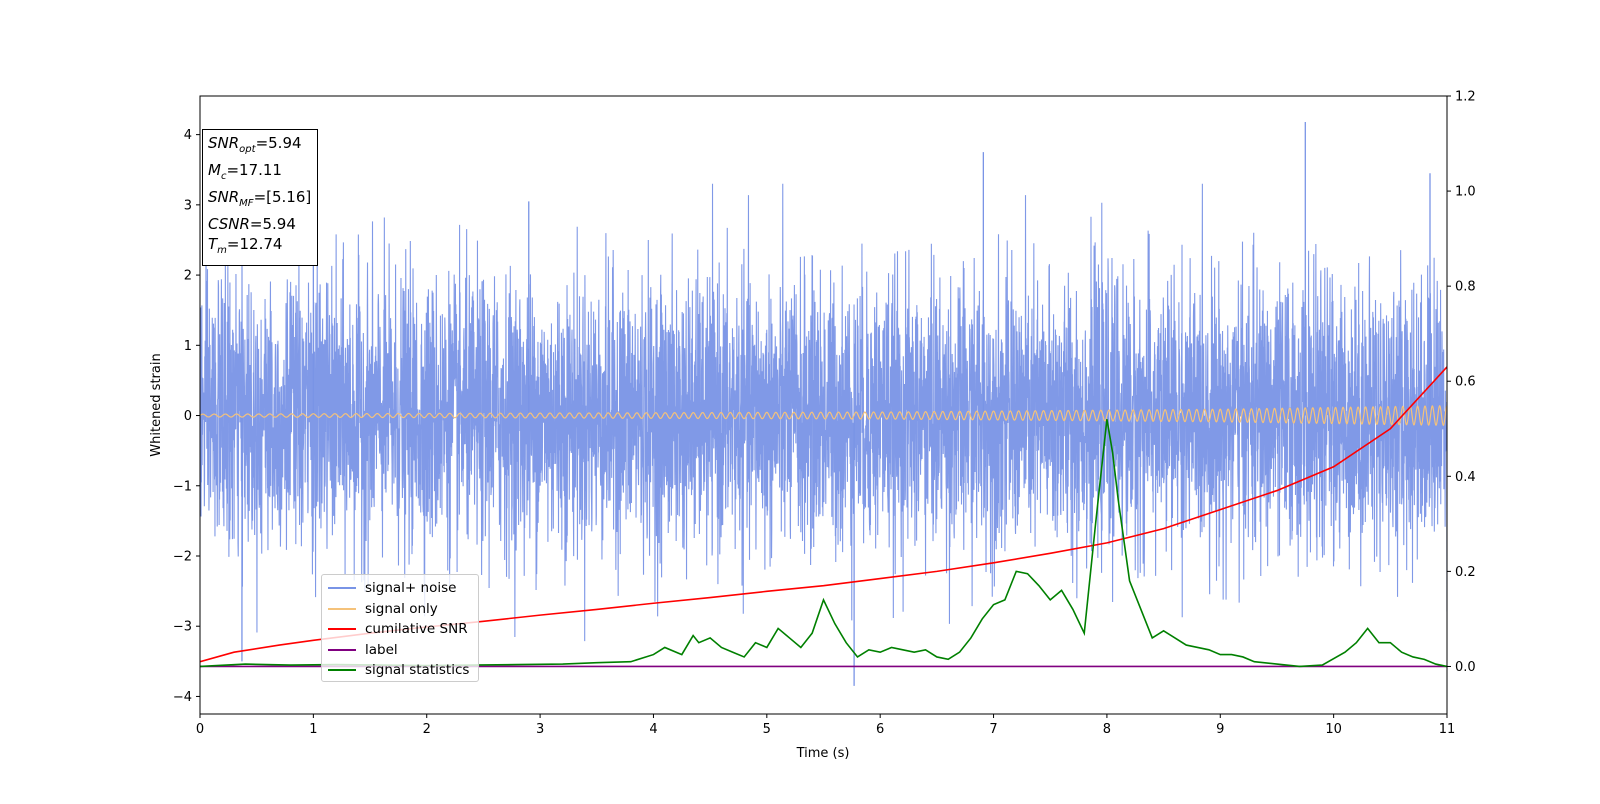 This screenshot has width=1600, height=804. Describe the element at coordinates (1465, 192) in the screenshot. I see `y2-tick-label: 1.0` at that location.